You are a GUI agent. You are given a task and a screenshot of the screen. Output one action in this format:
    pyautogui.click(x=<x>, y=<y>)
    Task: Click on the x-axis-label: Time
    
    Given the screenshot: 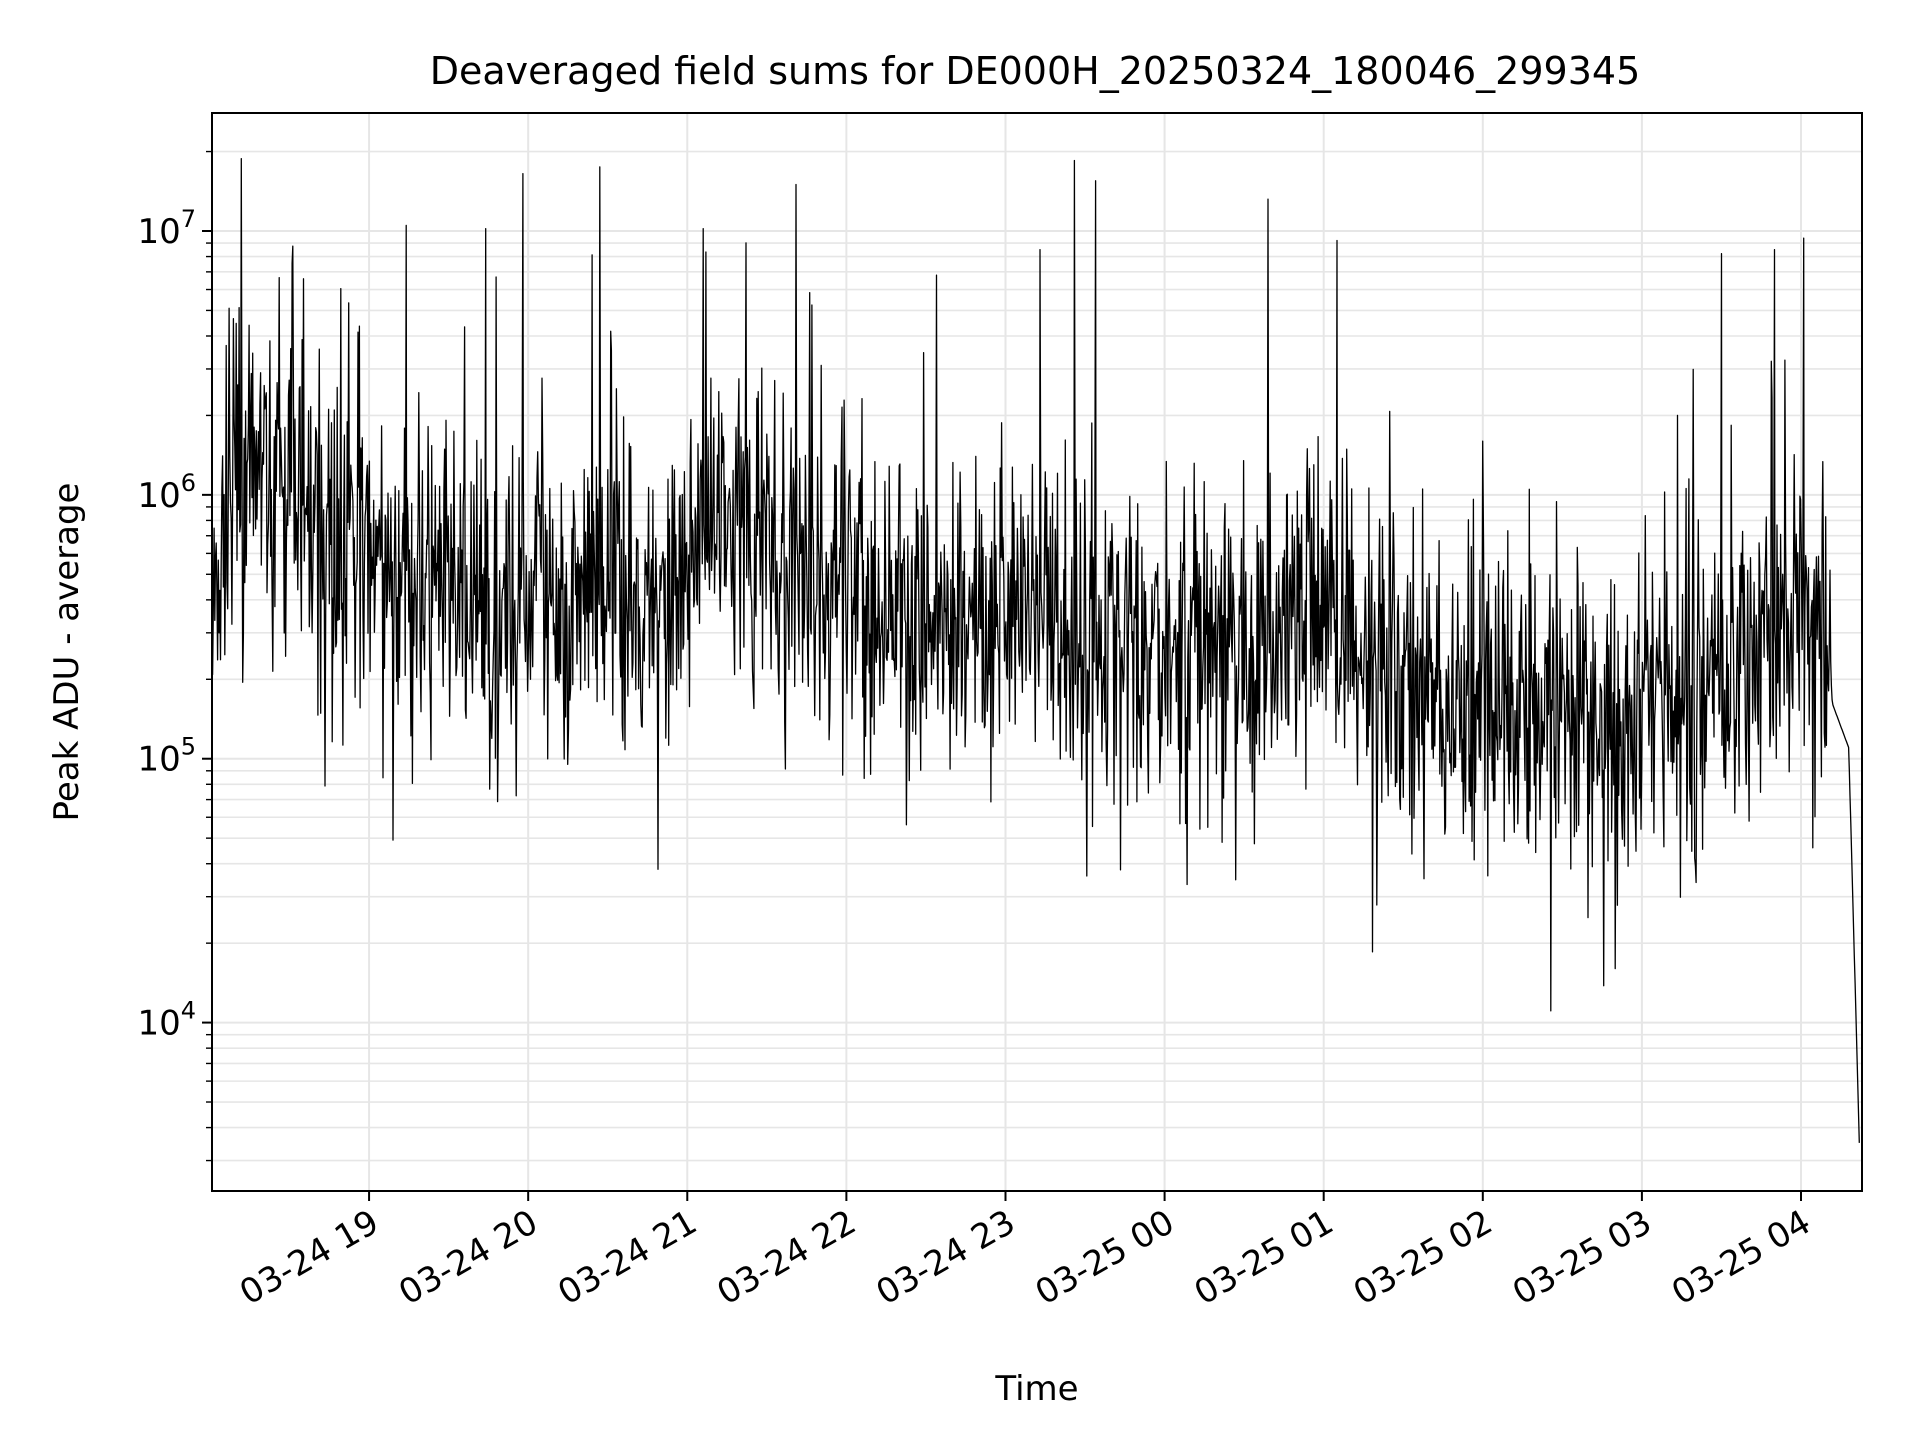 What is the action you would take?
    pyautogui.click(x=1036, y=1389)
    